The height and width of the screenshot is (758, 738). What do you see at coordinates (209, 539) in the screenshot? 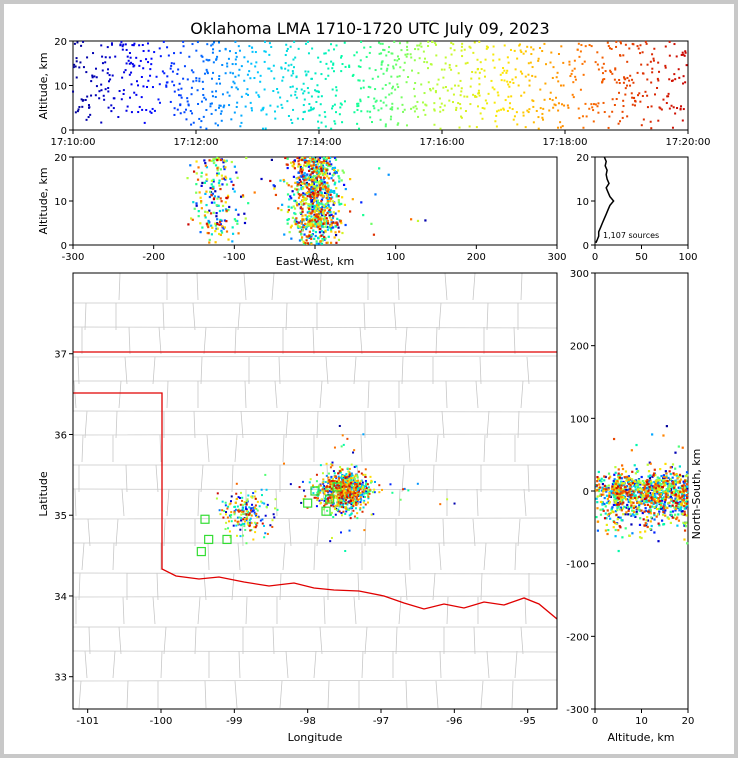
I see `station-marker` at bounding box center [209, 539].